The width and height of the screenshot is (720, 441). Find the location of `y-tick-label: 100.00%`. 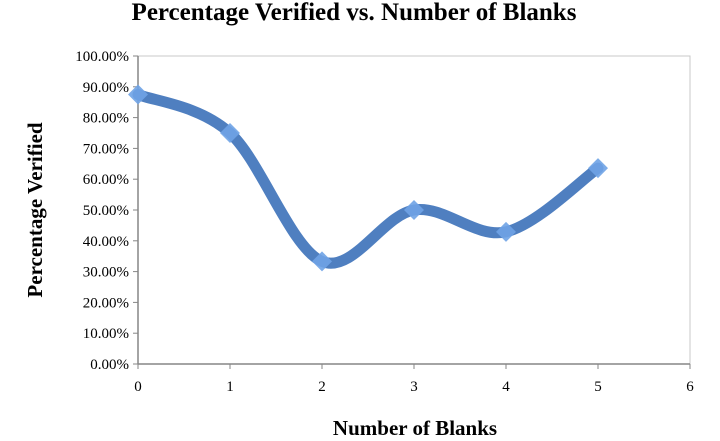

y-tick-label: 100.00% is located at coordinates (102, 57).